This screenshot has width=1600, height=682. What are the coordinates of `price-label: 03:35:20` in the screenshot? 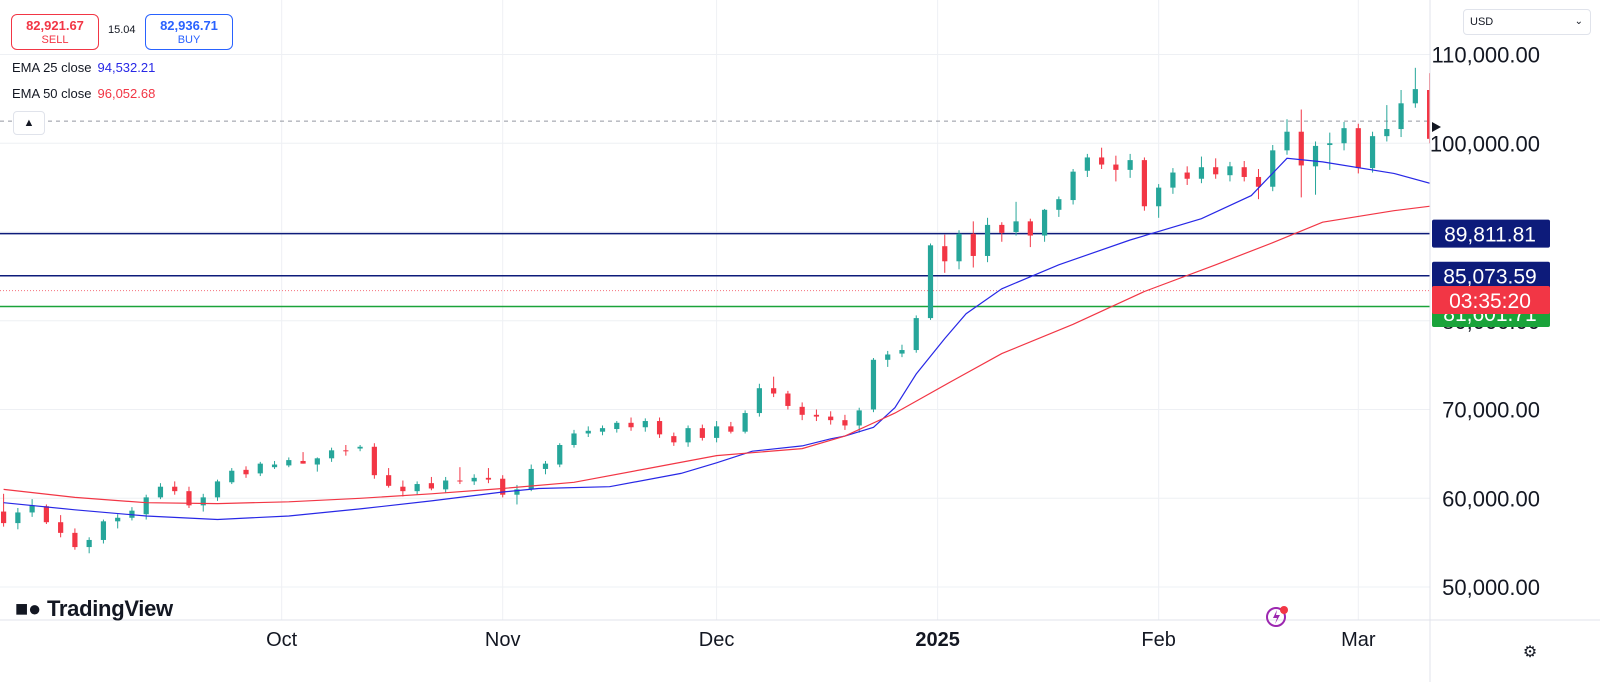 It's located at (1491, 300).